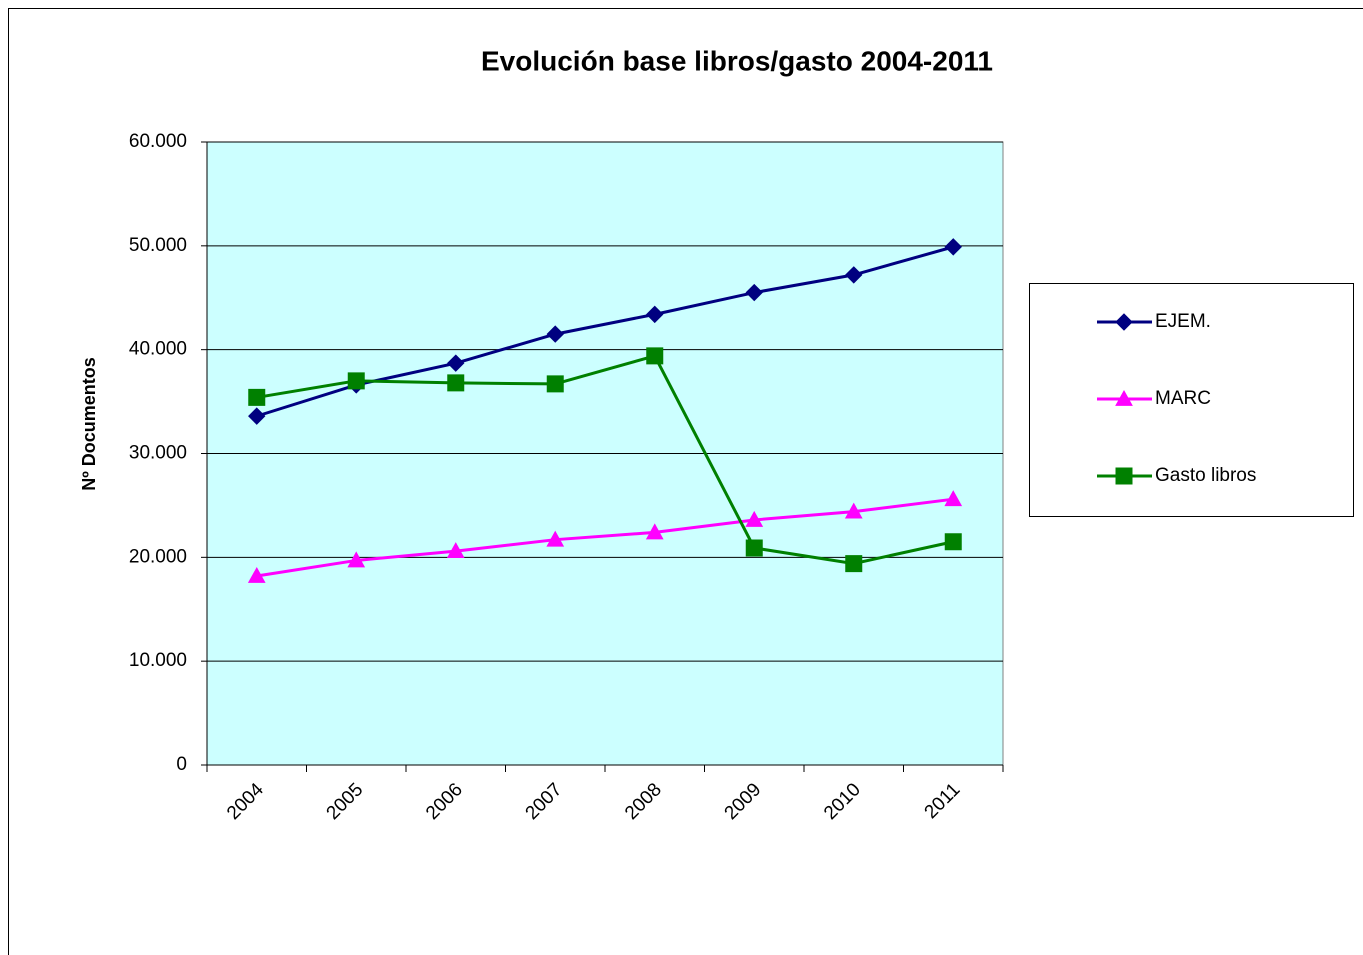 This screenshot has width=1363, height=955. What do you see at coordinates (181, 764) in the screenshot?
I see `y-tick-label: 0` at bounding box center [181, 764].